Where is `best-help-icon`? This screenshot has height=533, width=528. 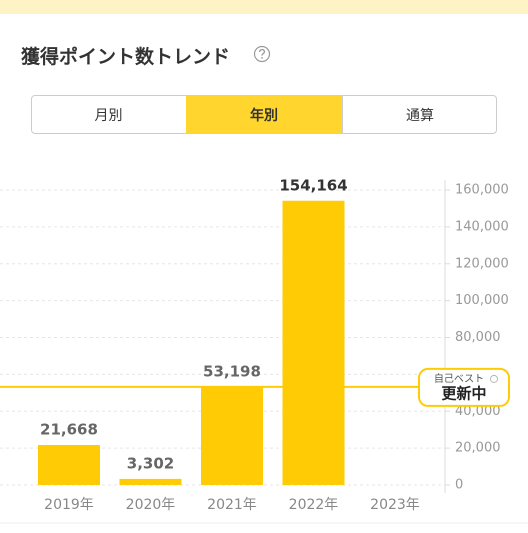 best-help-icon is located at coordinates (494, 379).